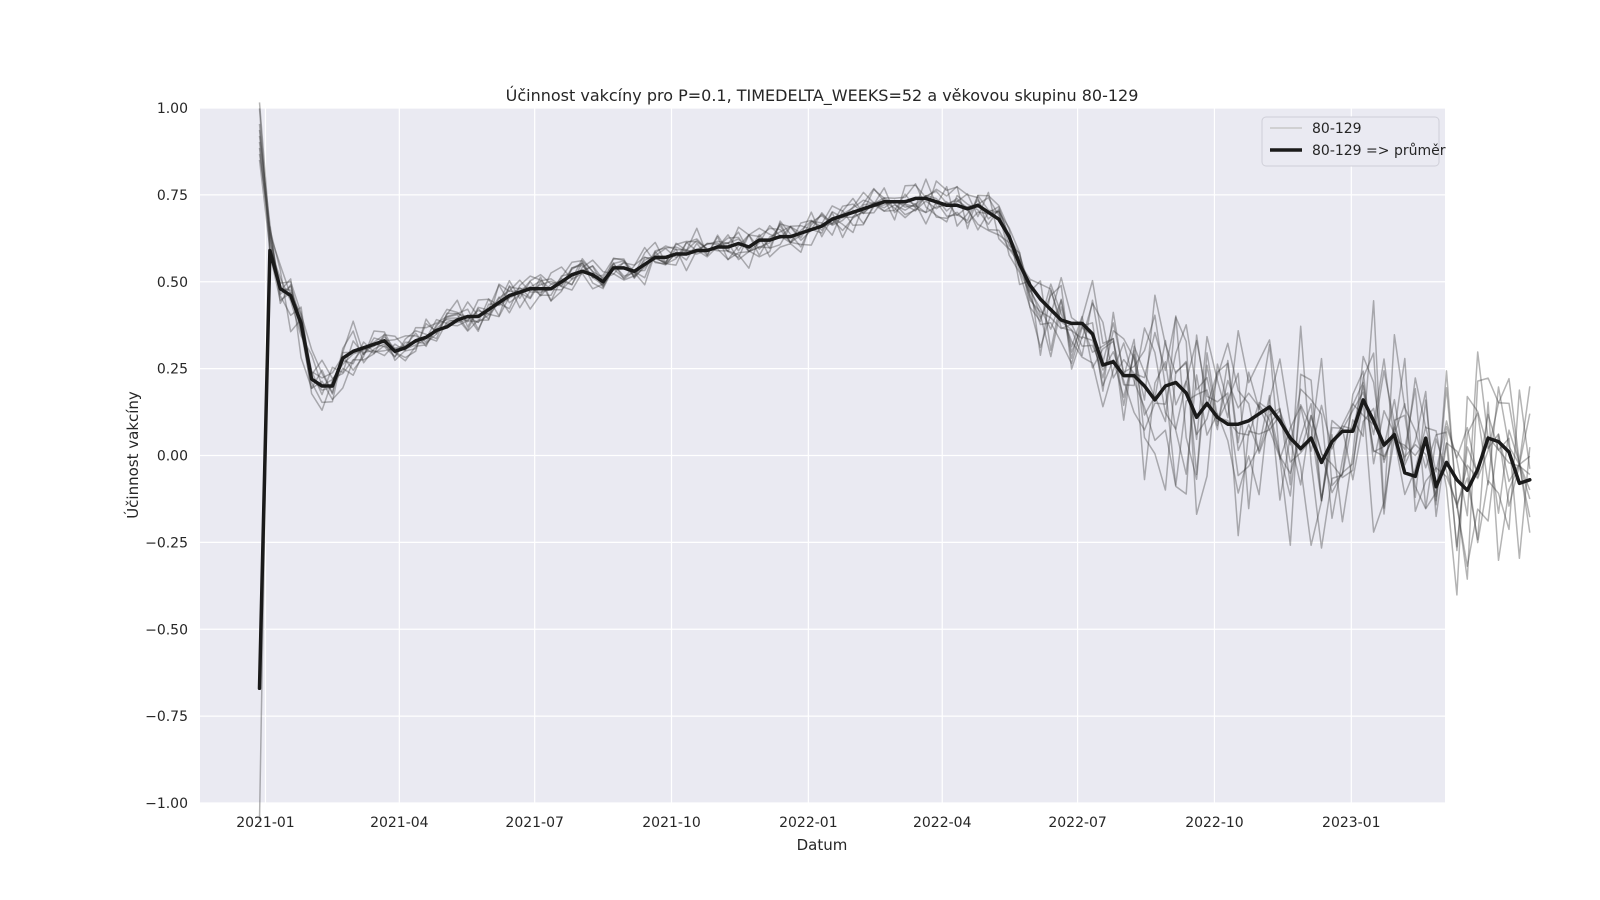  Describe the element at coordinates (172, 370) in the screenshot. I see `y-tick-label: 0.25` at that location.